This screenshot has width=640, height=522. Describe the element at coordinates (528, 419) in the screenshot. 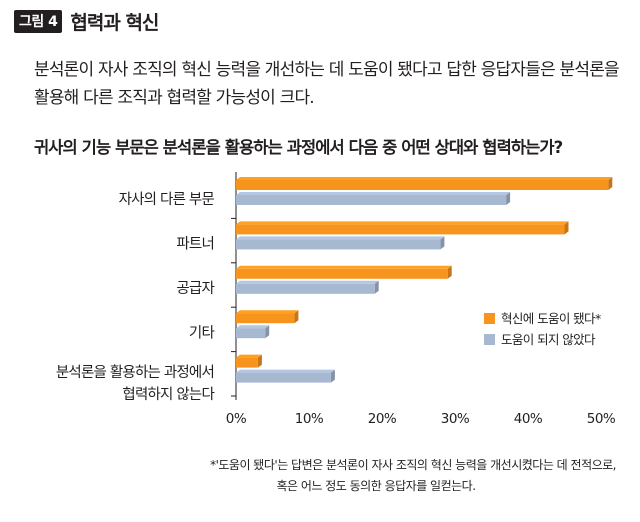

I see `x-tick-label: 40%` at that location.